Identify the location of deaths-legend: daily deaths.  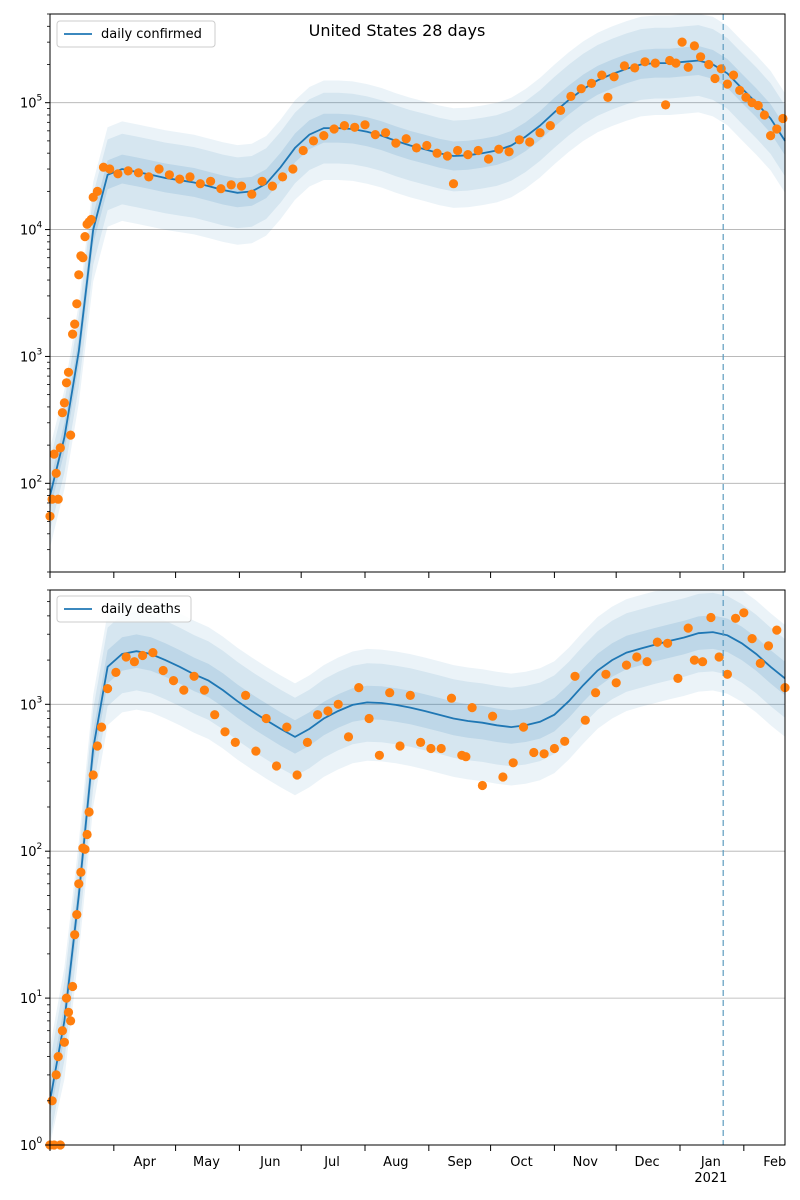
(124, 609).